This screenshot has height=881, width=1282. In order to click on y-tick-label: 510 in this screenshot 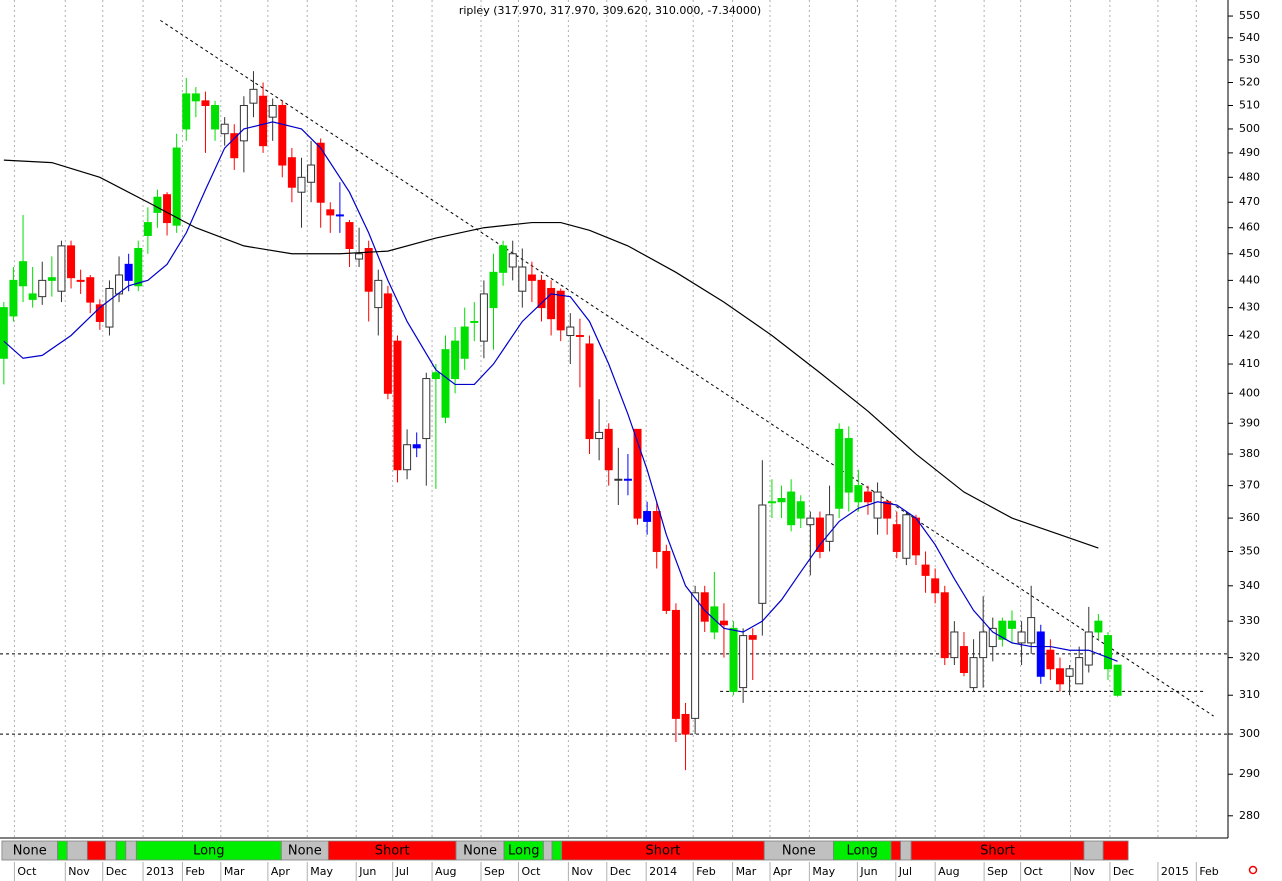, I will do `click(1249, 104)`.